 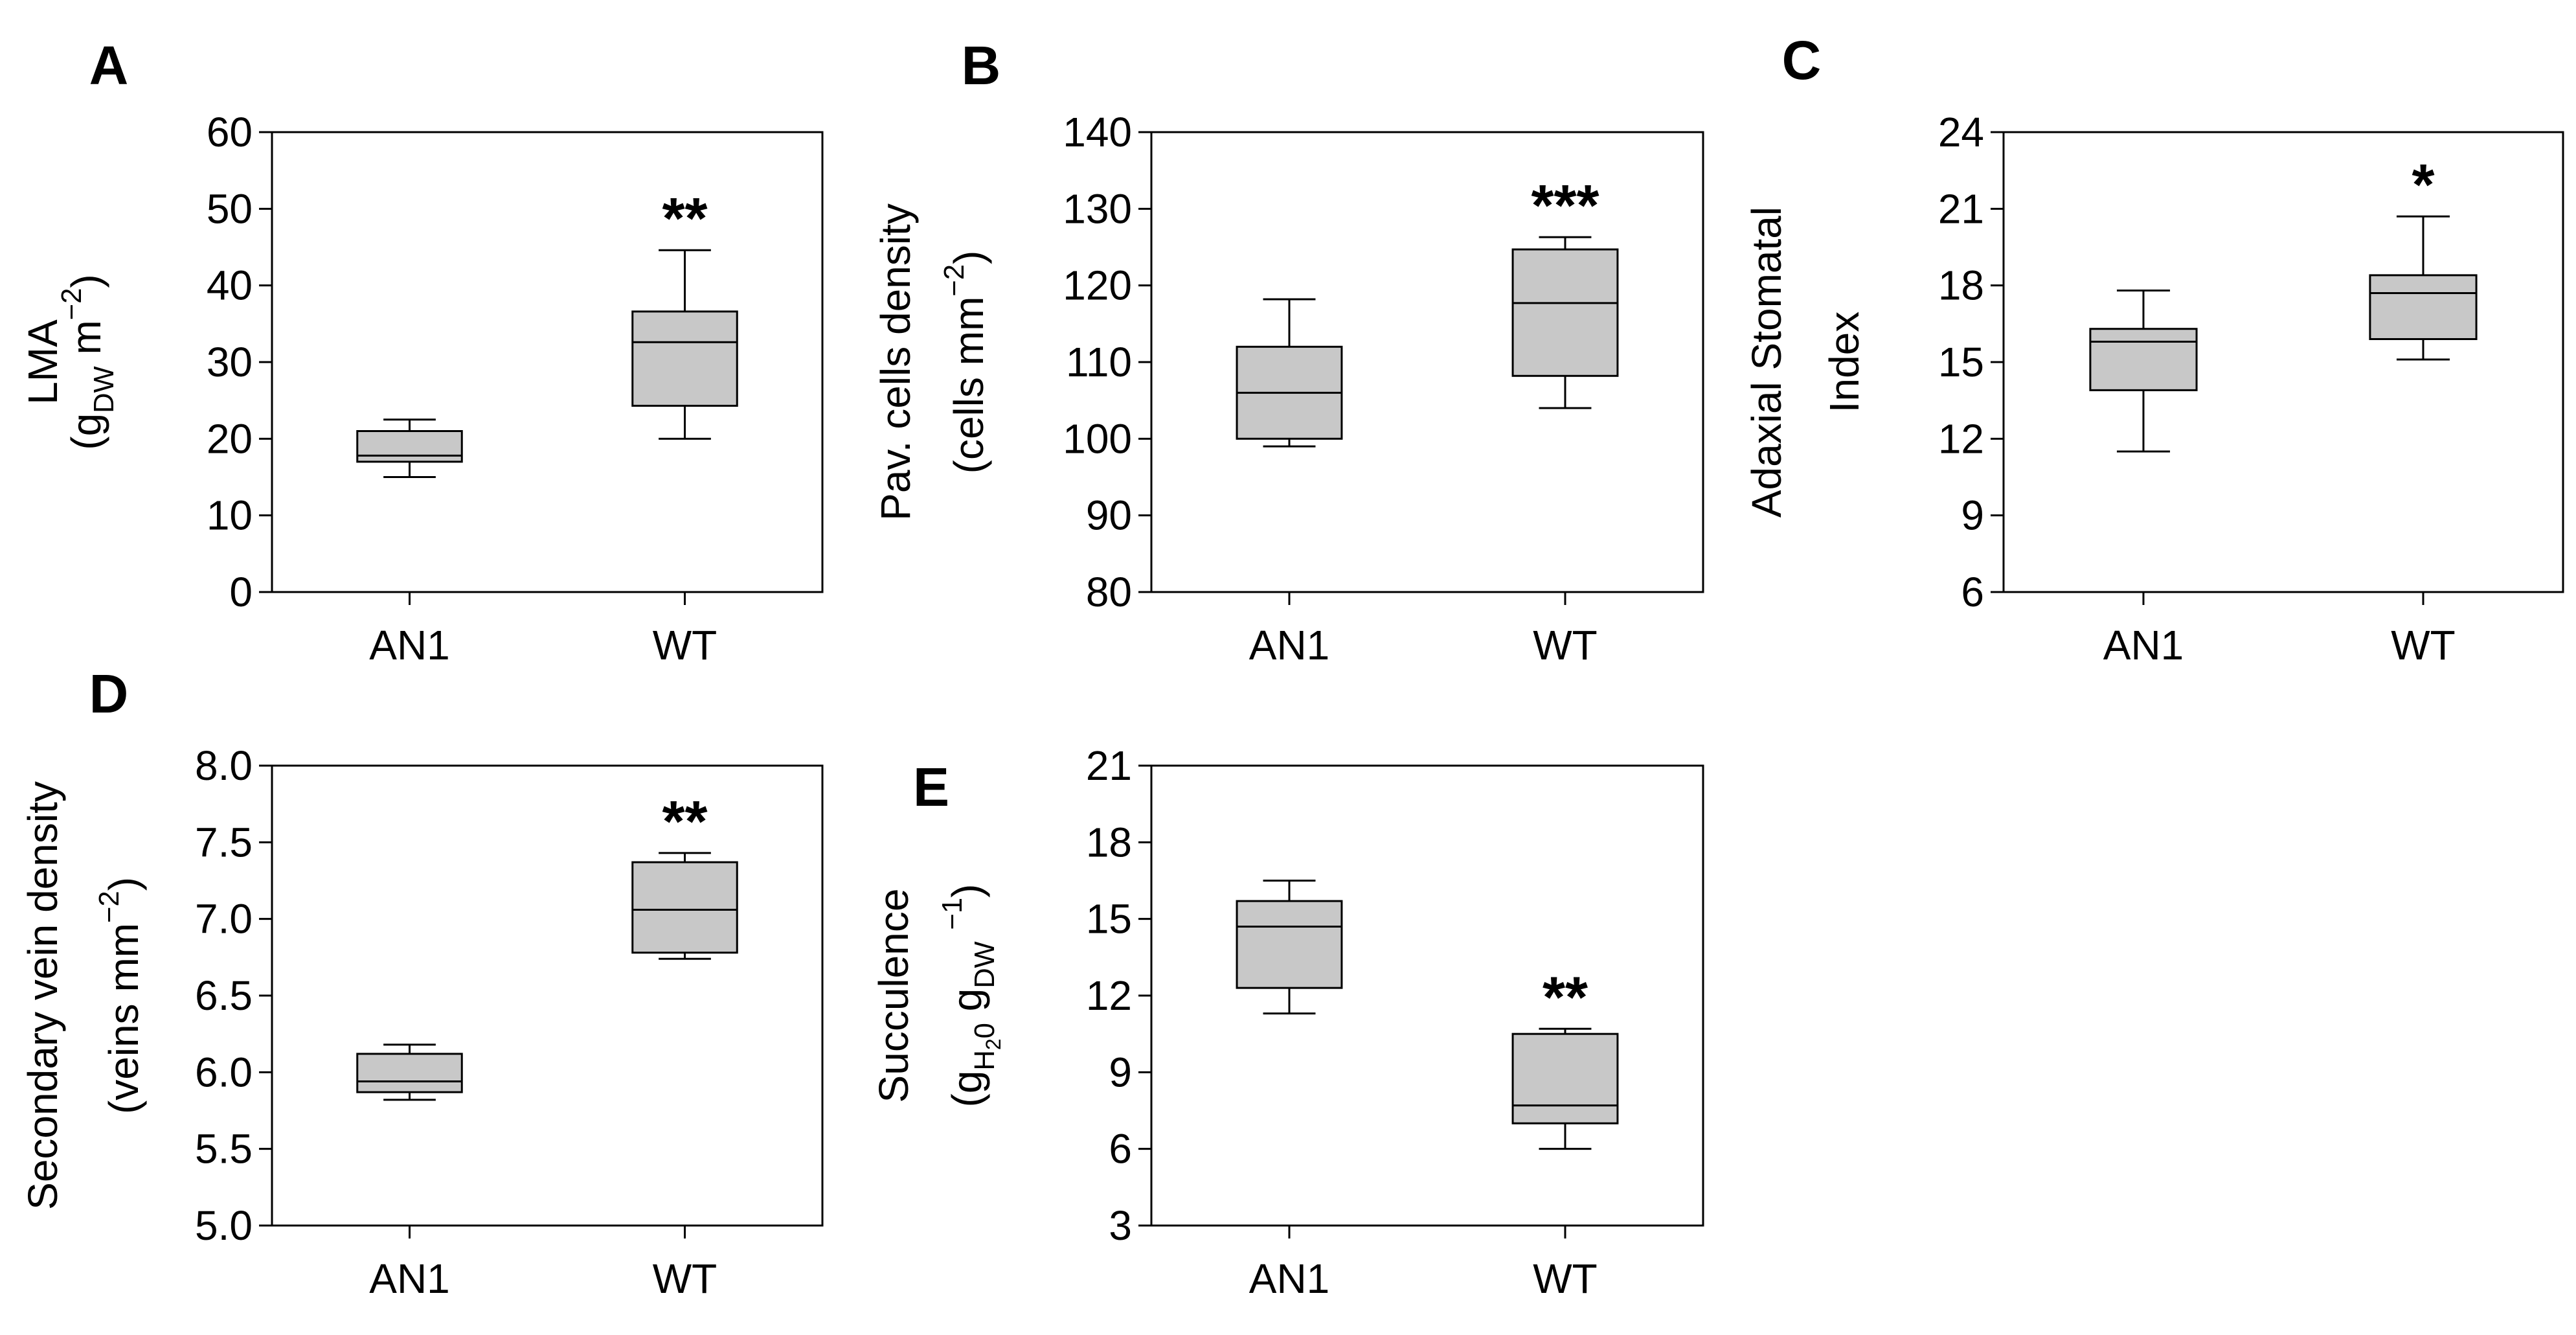 What do you see at coordinates (1097, 438) in the screenshot?
I see `y-tick-label: 100` at bounding box center [1097, 438].